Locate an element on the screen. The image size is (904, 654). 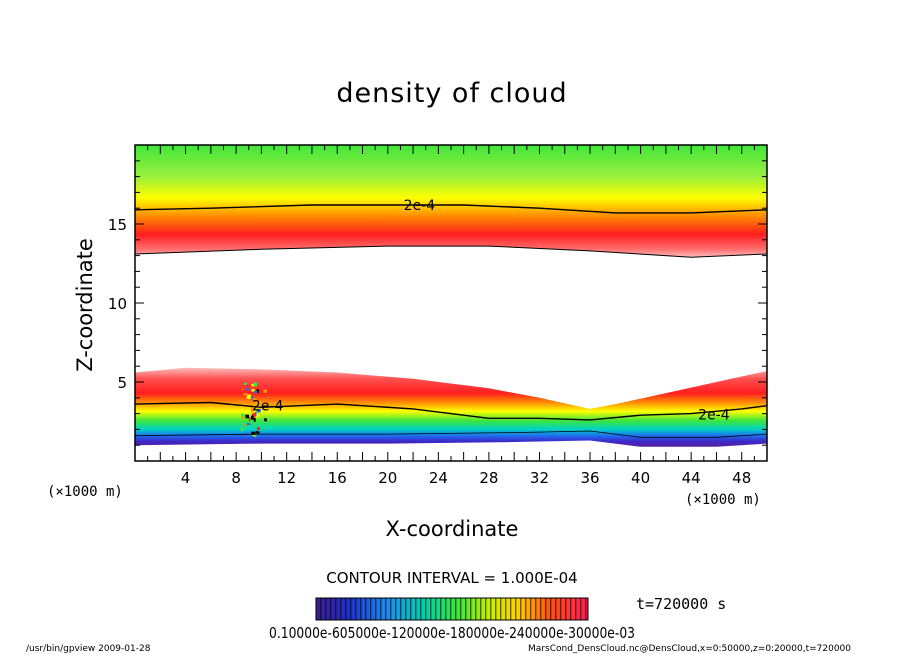
y-tick-label: 5 is located at coordinates (122, 383).